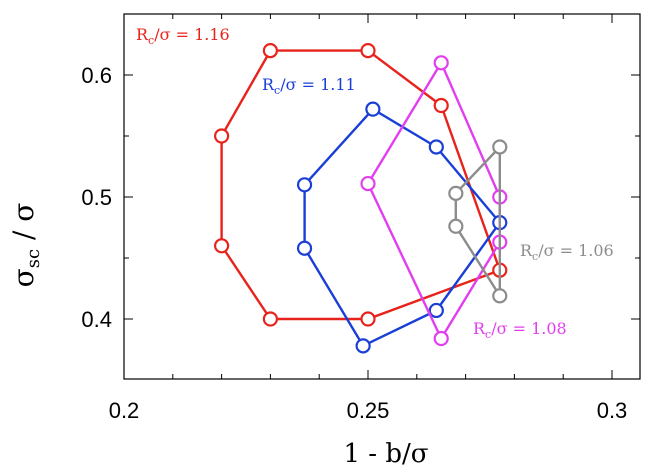 The height and width of the screenshot is (472, 664). What do you see at coordinates (33, 258) in the screenshot?
I see `y-axis-title-sub: sc` at bounding box center [33, 258].